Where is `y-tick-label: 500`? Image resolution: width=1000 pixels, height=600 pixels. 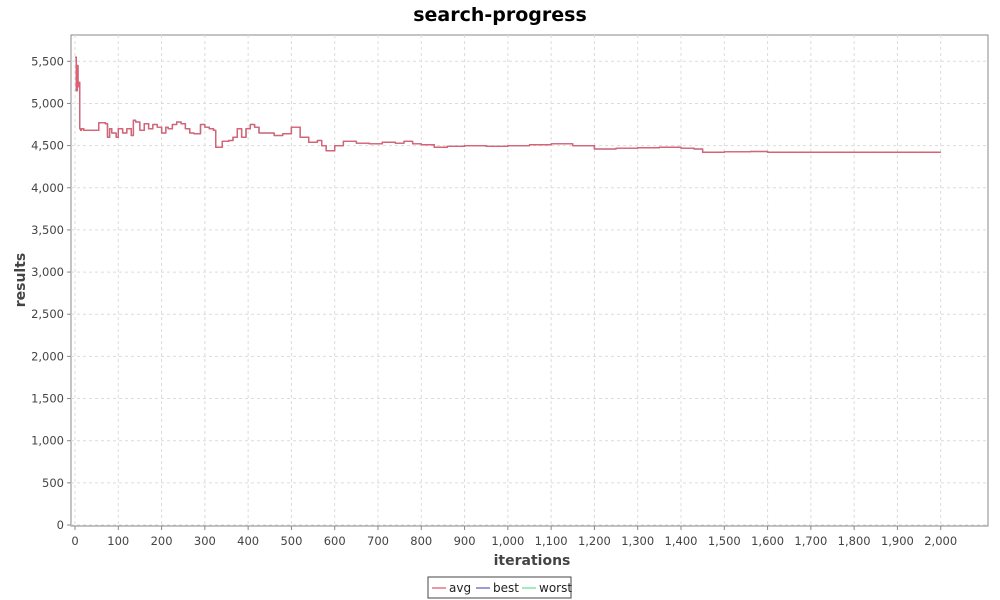
y-tick-label: 500 is located at coordinates (53, 483).